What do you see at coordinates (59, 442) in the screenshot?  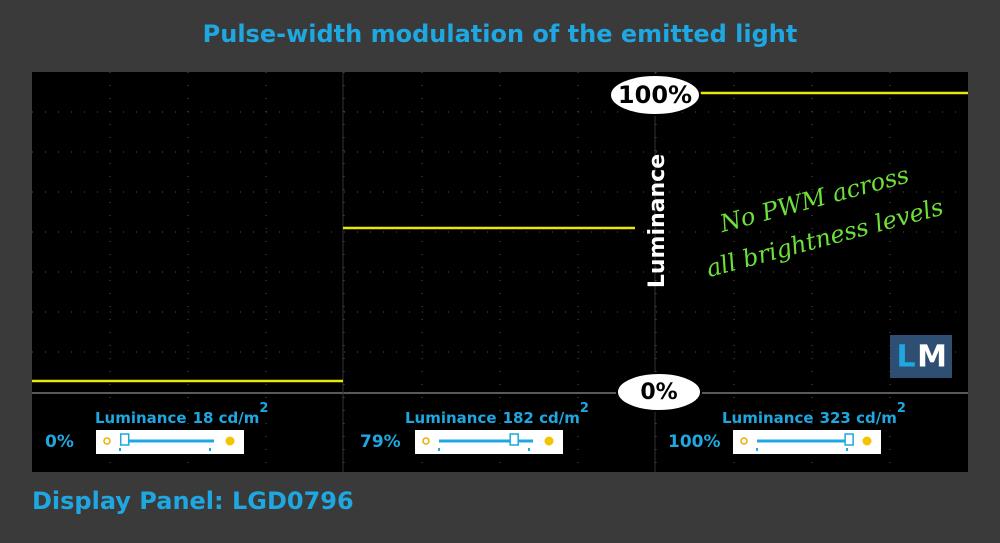 I see `brightness: 0%` at bounding box center [59, 442].